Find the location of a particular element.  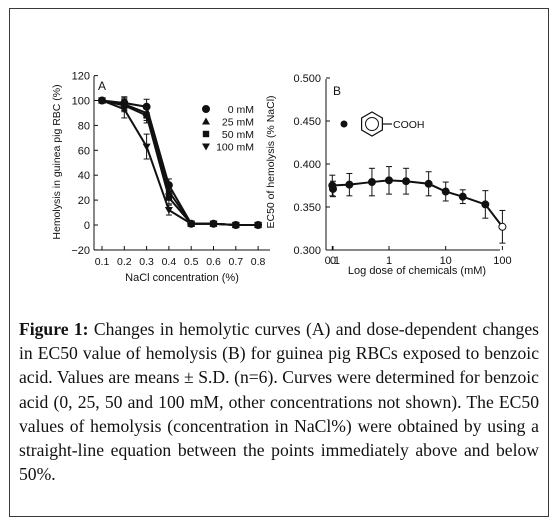

panel-b-legend-marker is located at coordinates (344, 124).